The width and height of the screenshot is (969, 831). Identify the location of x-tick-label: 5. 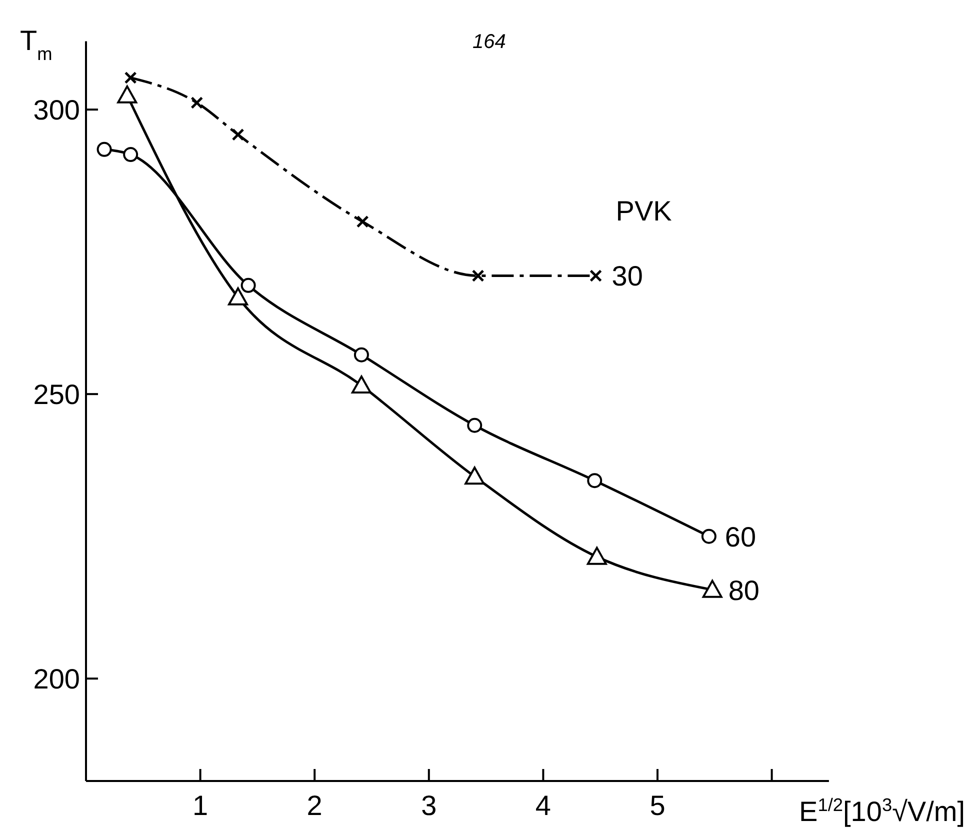
(658, 805).